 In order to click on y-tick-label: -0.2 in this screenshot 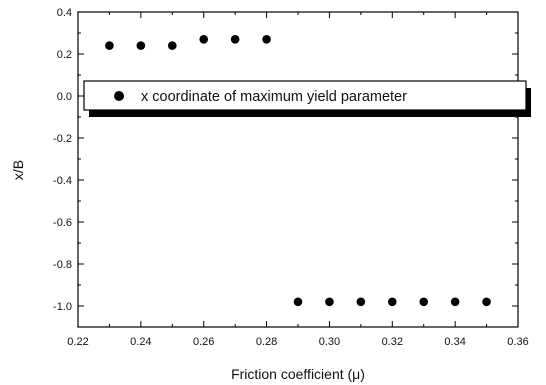, I will do `click(62, 139)`.